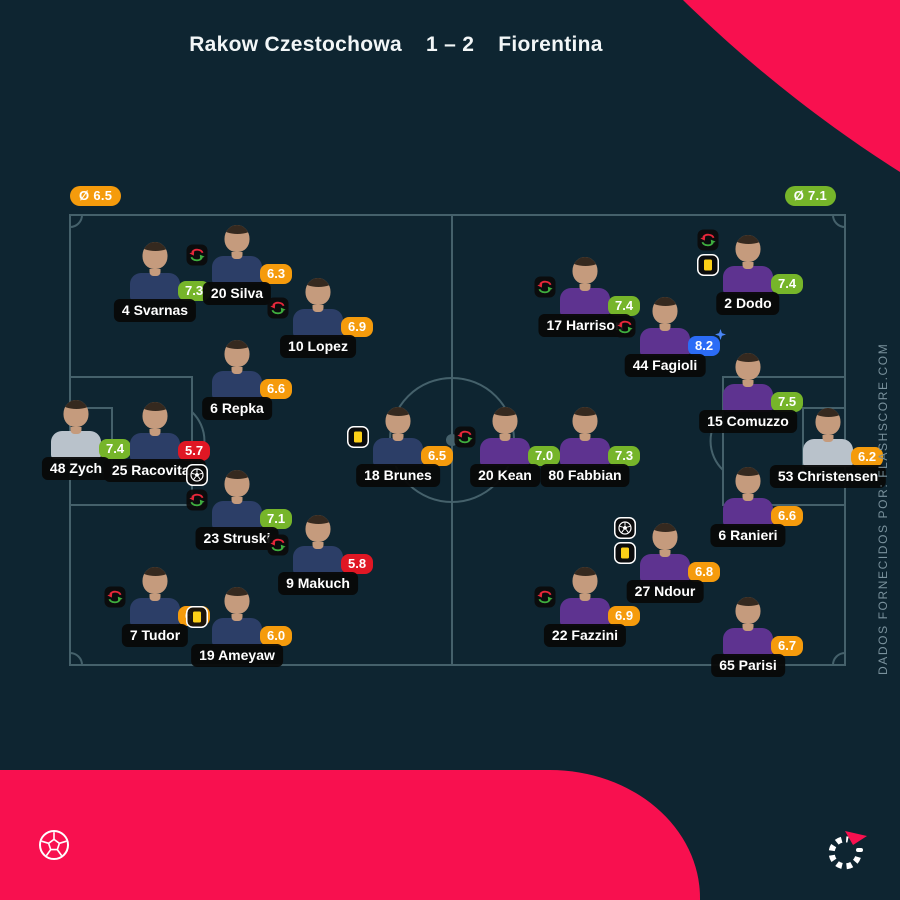 This screenshot has height=900, width=900. I want to click on match-score: 1 – 2, so click(450, 44).